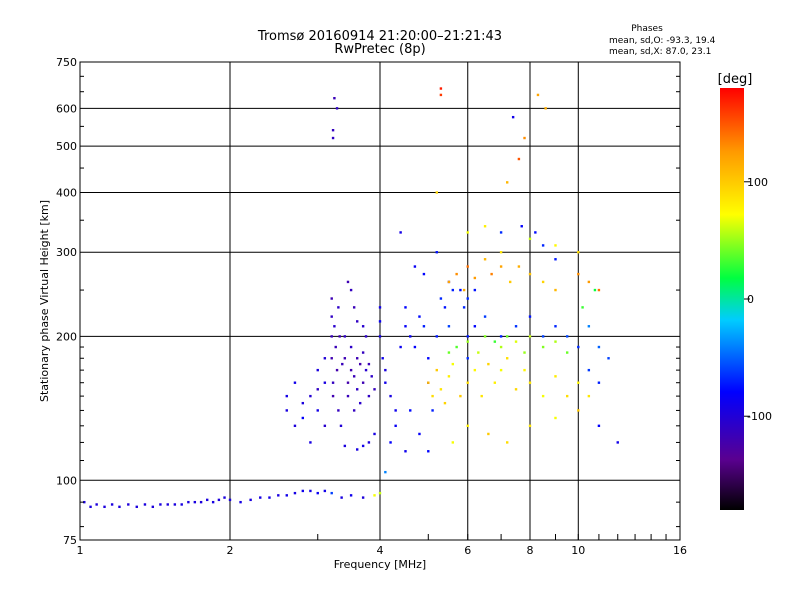 This screenshot has width=800, height=600. What do you see at coordinates (758, 299) in the screenshot?
I see `colorbar-ticks: 100 0 -100` at bounding box center [758, 299].